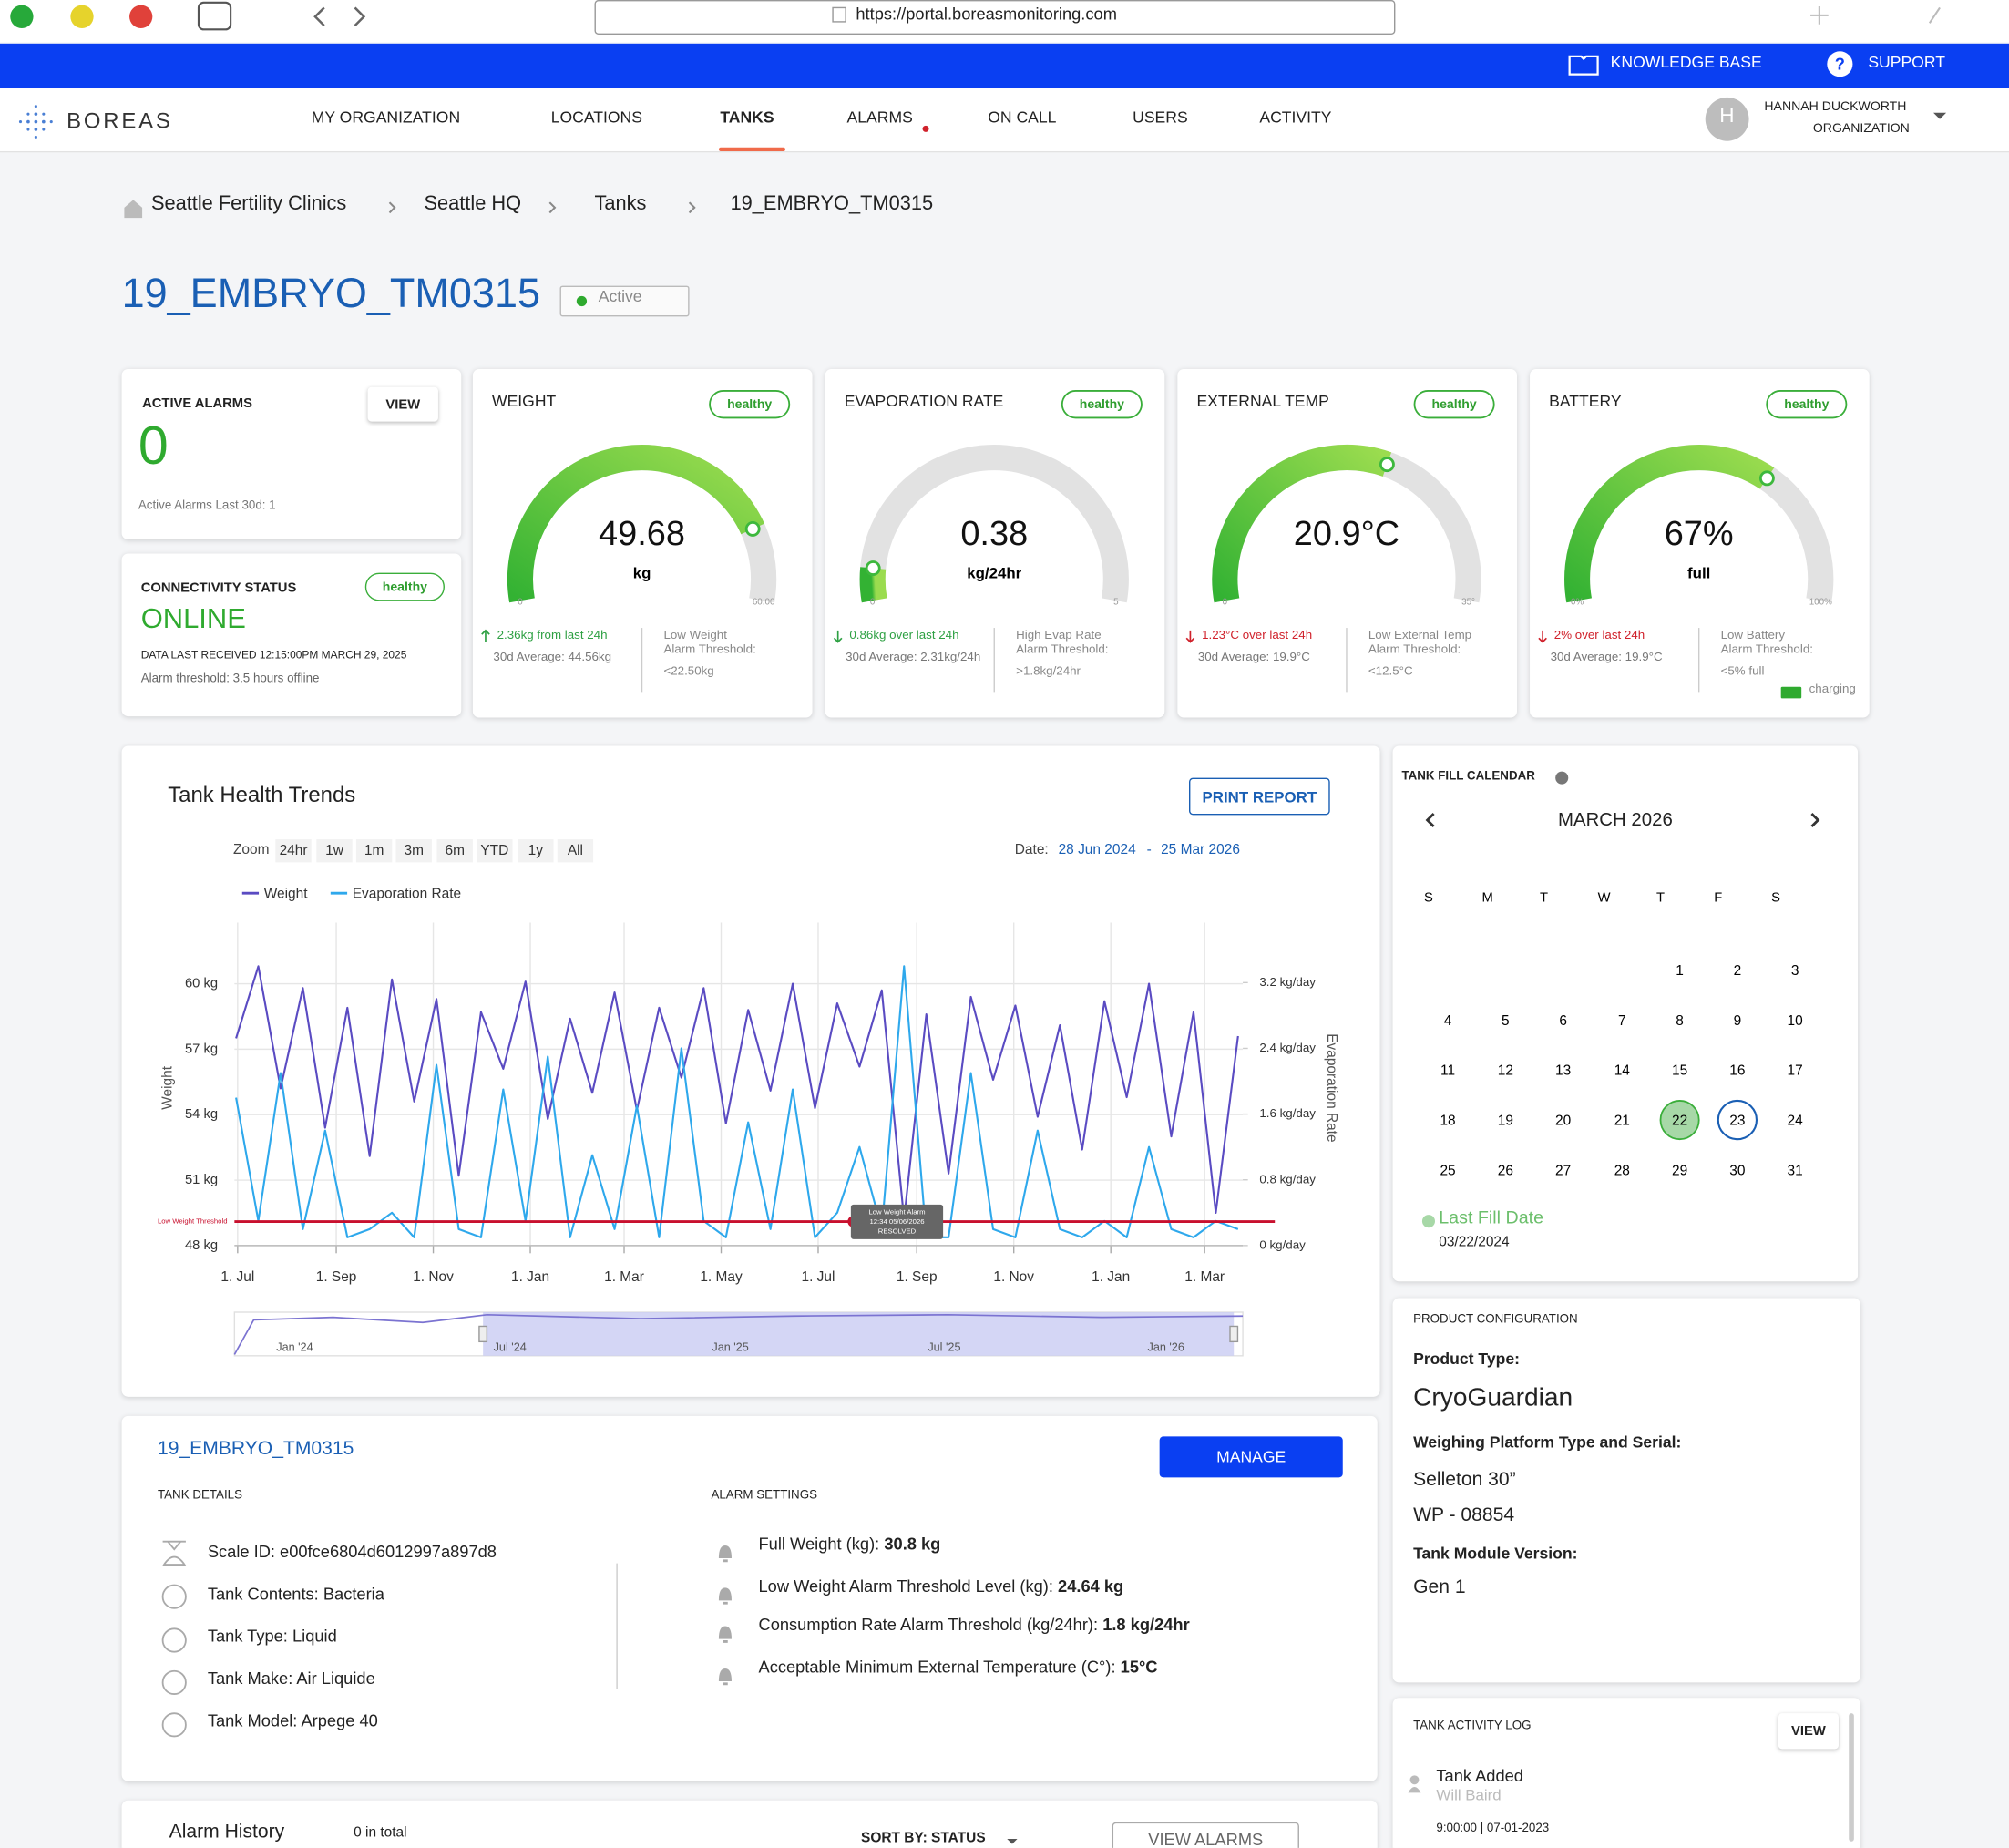 This screenshot has height=1848, width=2009. I want to click on history-title: Alarm History, so click(227, 1832).